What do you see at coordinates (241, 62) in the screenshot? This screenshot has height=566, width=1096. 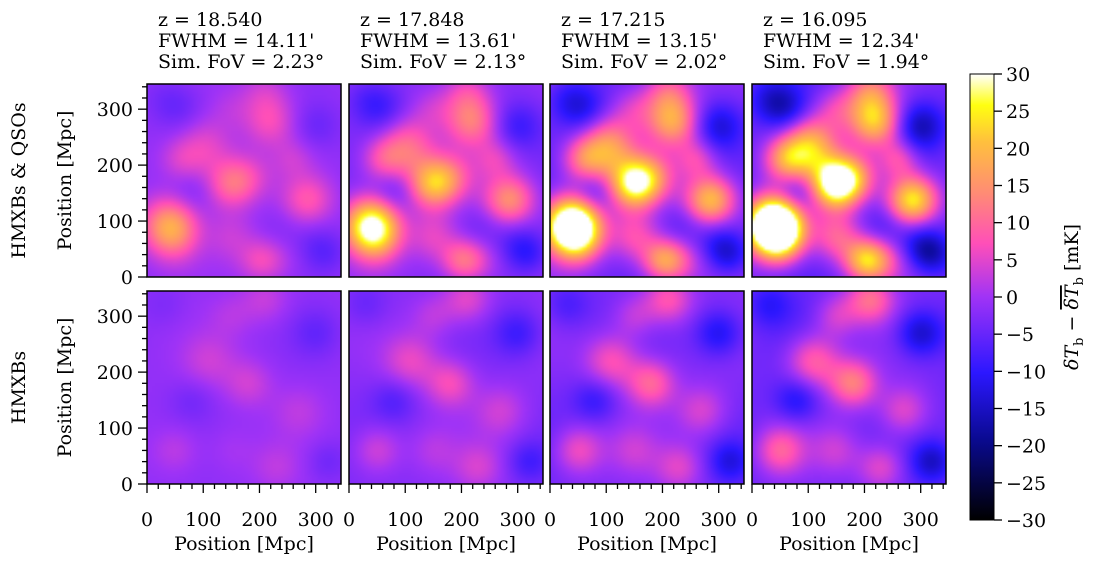 I see `column-title-1-fov-label: Sim. FoV = 2.23°` at bounding box center [241, 62].